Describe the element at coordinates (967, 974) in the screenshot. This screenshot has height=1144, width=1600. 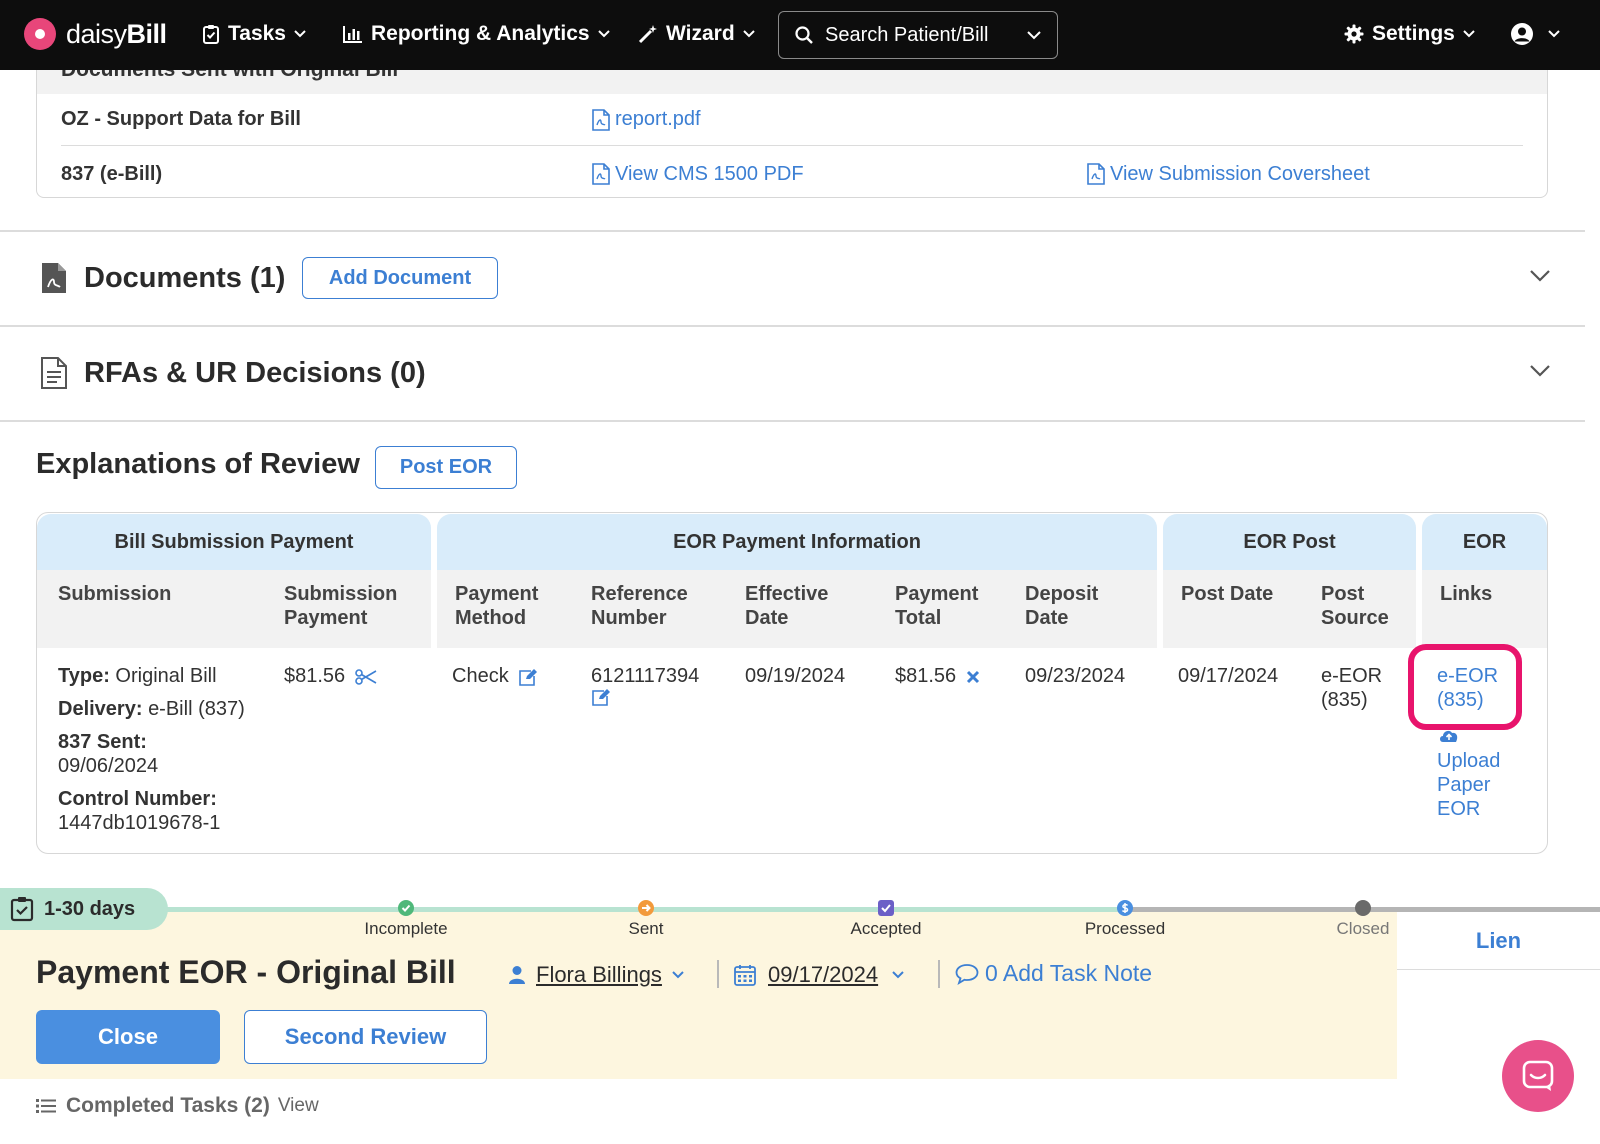
I see `comment-icon` at that location.